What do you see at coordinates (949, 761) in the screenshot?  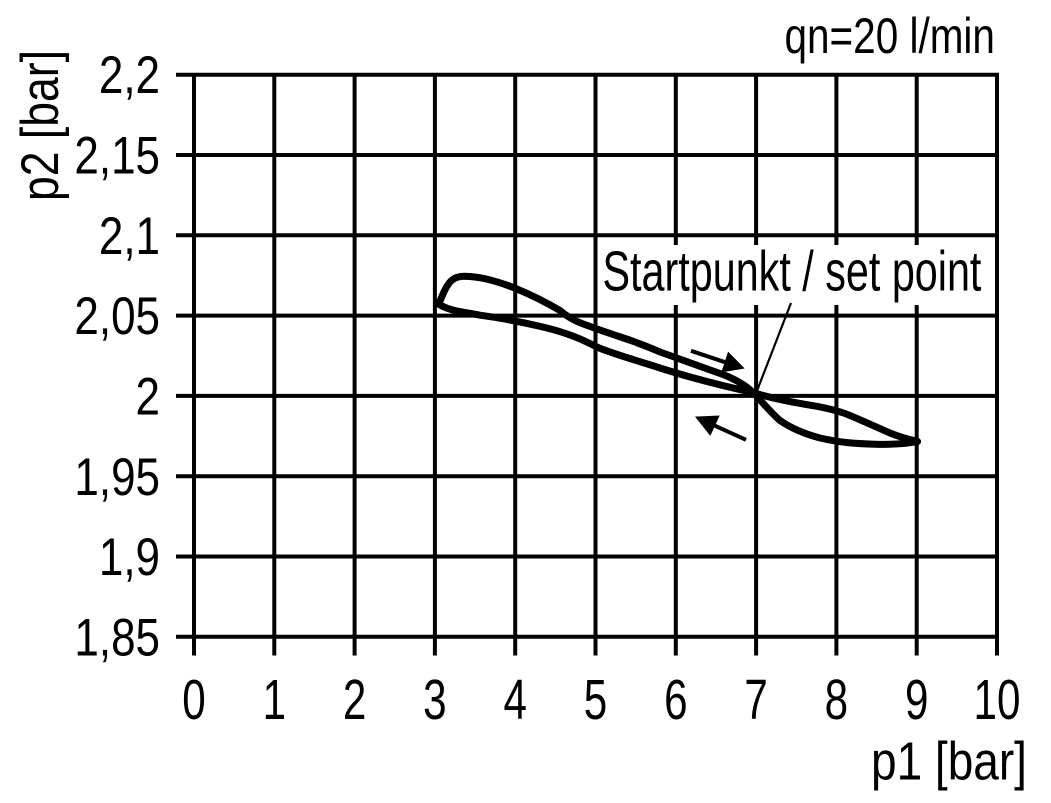 I see `svg-text: p1 [bar]` at bounding box center [949, 761].